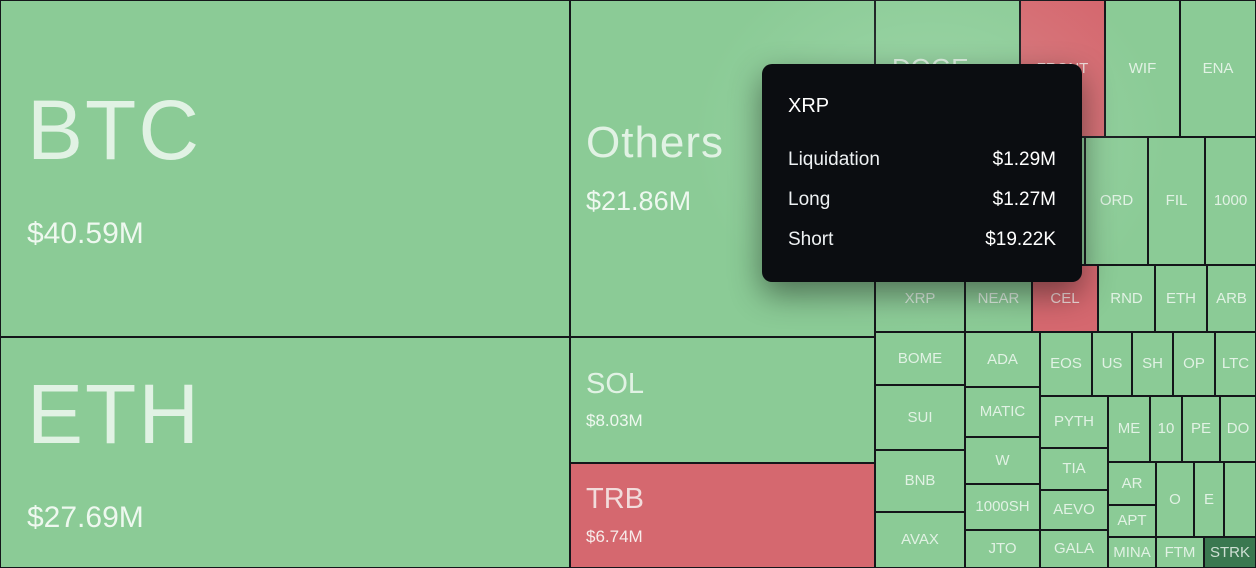 The height and width of the screenshot is (568, 1256). Describe the element at coordinates (1024, 199) in the screenshot. I see `tooltip-value: $1.27M` at that location.